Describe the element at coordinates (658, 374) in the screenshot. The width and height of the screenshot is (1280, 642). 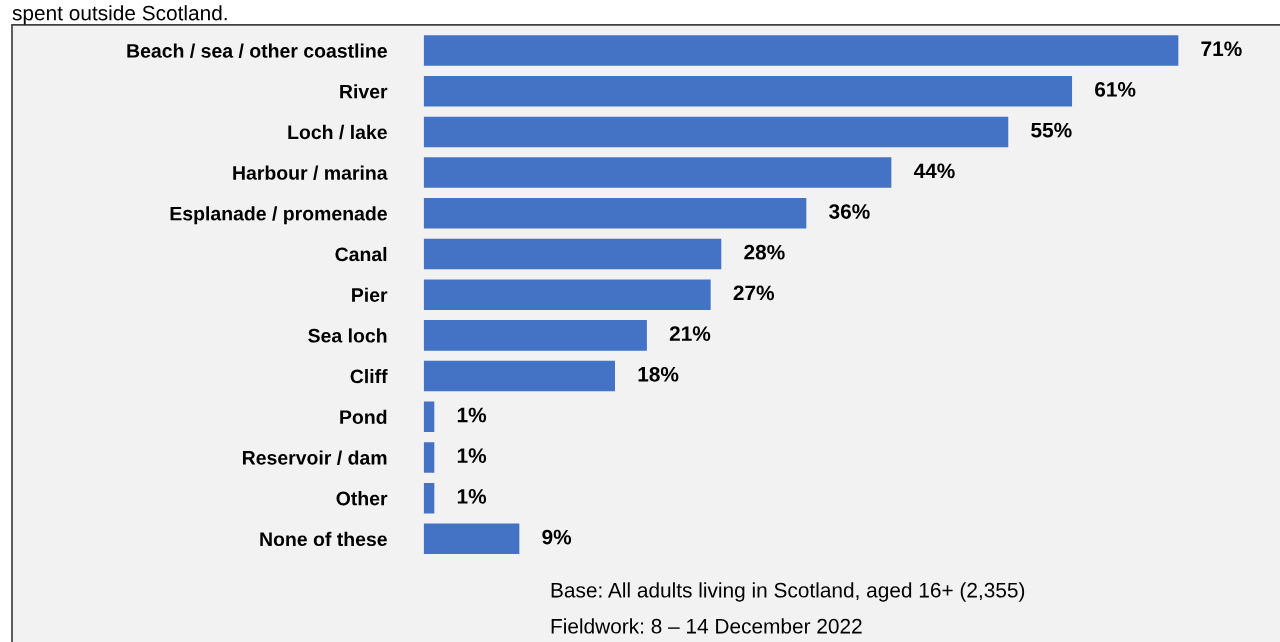
I see `data-label: 18%` at that location.